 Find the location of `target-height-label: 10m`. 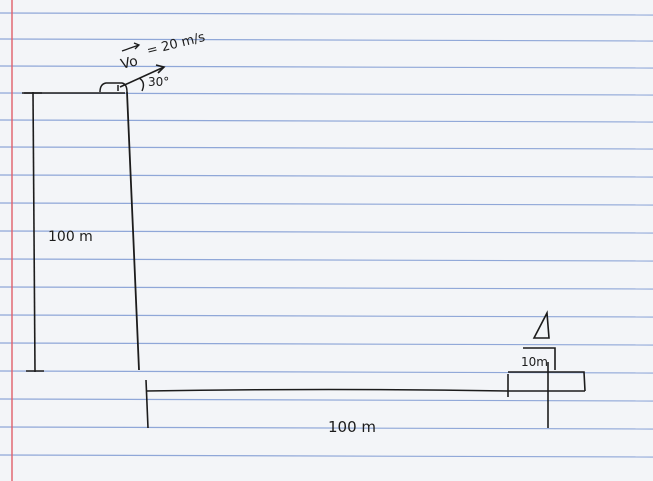

target-height-label: 10m is located at coordinates (534, 362).